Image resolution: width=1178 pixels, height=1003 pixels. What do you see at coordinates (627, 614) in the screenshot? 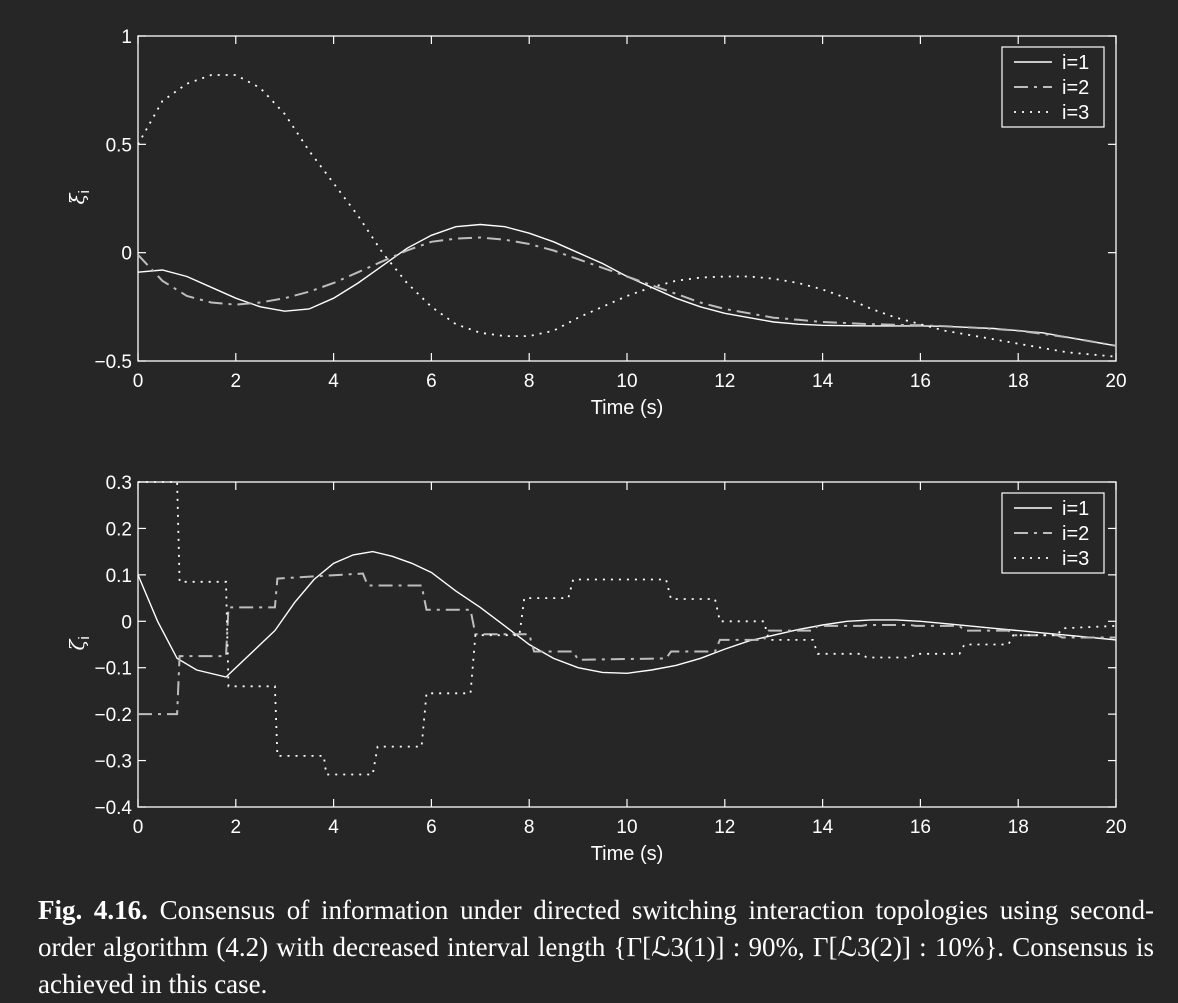
I see `series-line-i=1` at bounding box center [627, 614].